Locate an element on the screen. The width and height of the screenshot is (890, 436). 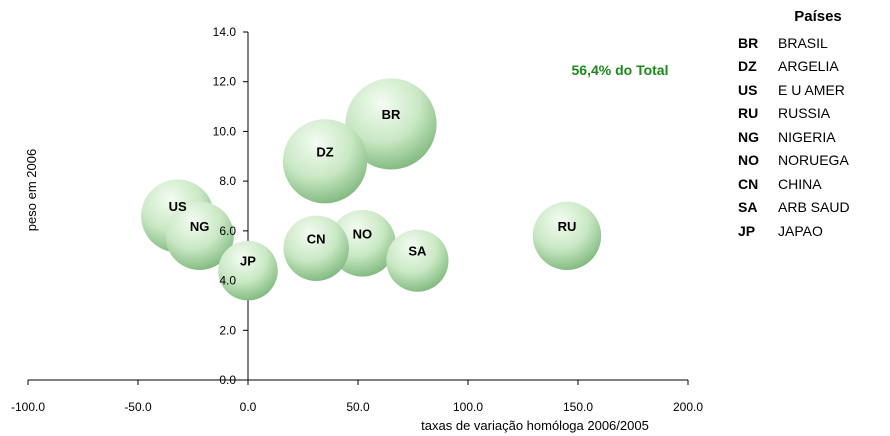
legend-item-sa: SA ARB SAUD is located at coordinates (813, 208).